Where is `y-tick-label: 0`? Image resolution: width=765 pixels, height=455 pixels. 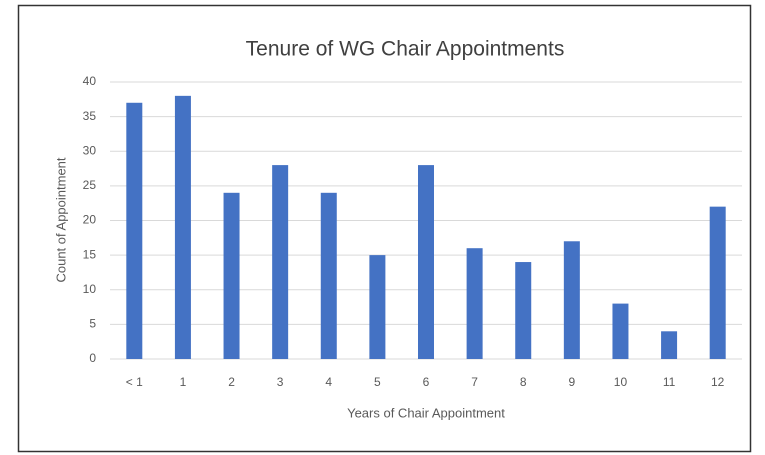
y-tick-label: 0 is located at coordinates (92, 358).